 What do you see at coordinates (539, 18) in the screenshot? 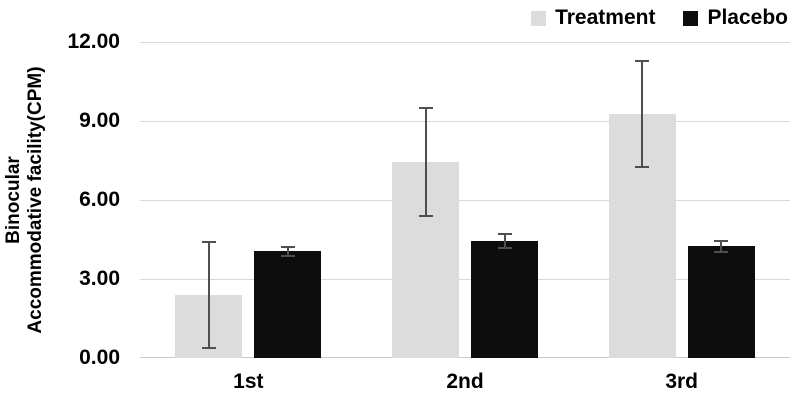
I see `legend-swatch-treatment` at bounding box center [539, 18].